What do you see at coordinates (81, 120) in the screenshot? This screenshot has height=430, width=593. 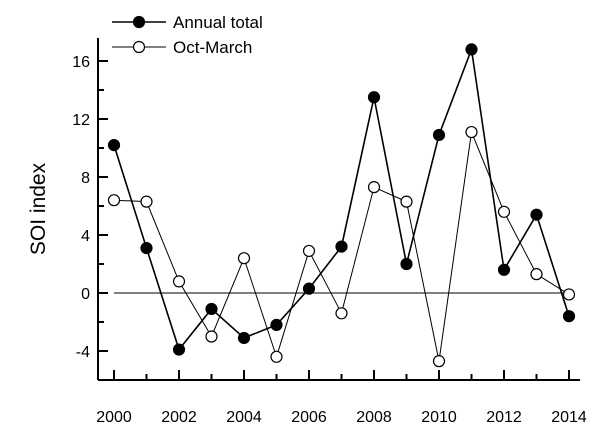 I see `y-tick-label: 12` at bounding box center [81, 120].